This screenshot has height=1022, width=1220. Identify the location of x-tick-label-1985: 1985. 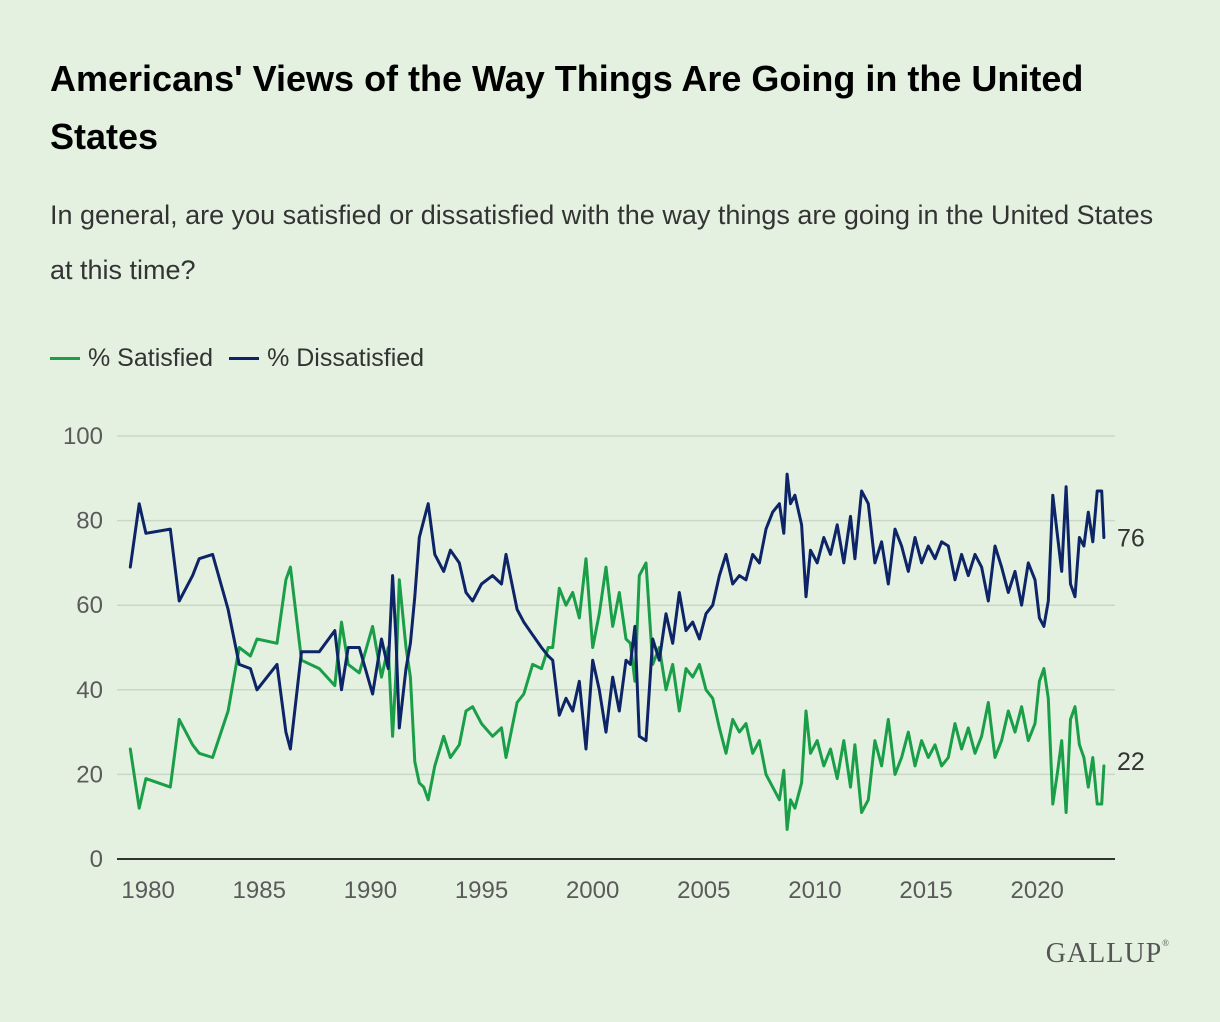
(259, 890).